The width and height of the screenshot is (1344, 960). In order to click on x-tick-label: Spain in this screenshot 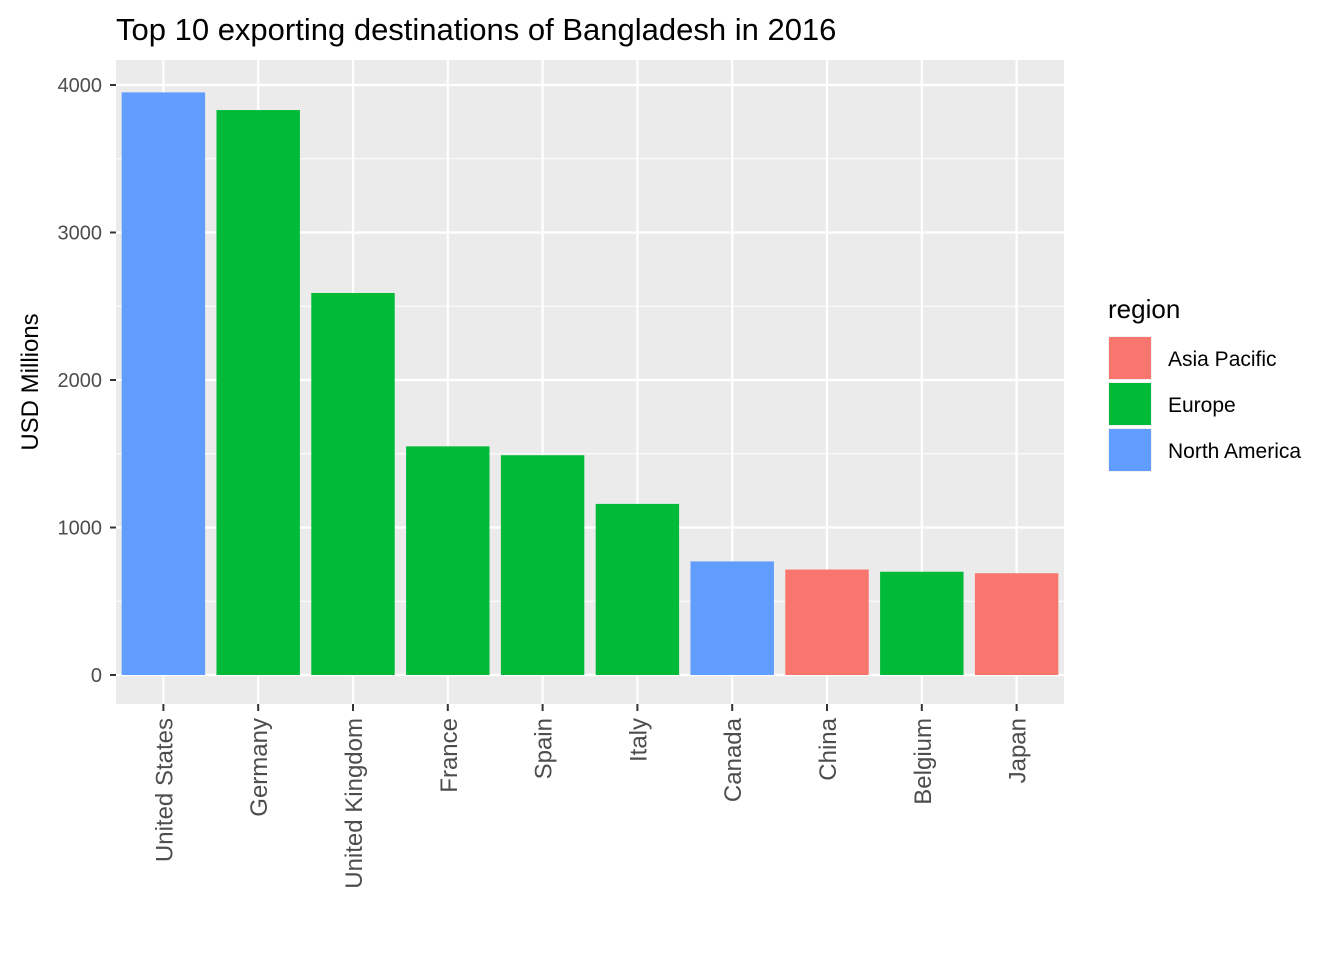, I will do `click(544, 748)`.